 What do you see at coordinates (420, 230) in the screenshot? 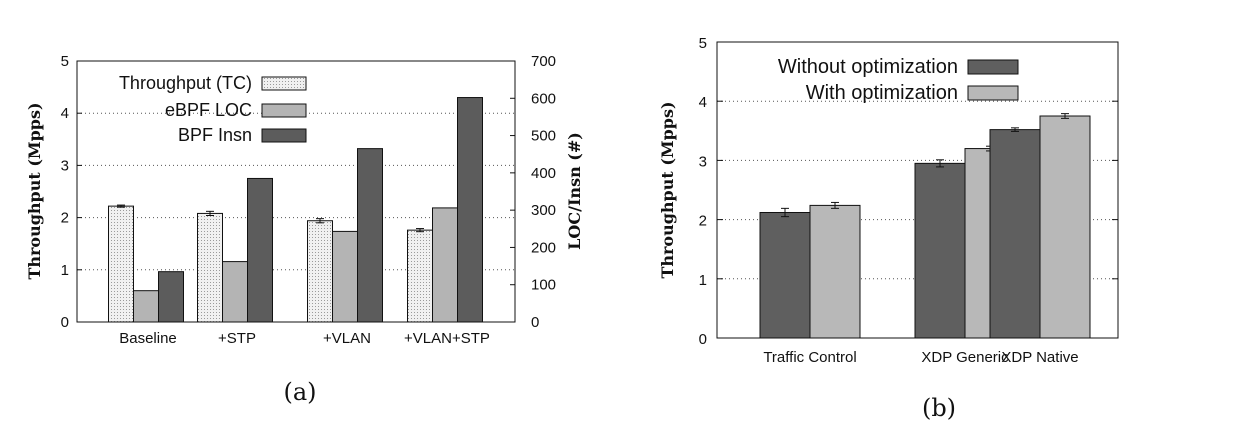
I see `error-bar-throughput-tc-vlan-stp` at bounding box center [420, 230].